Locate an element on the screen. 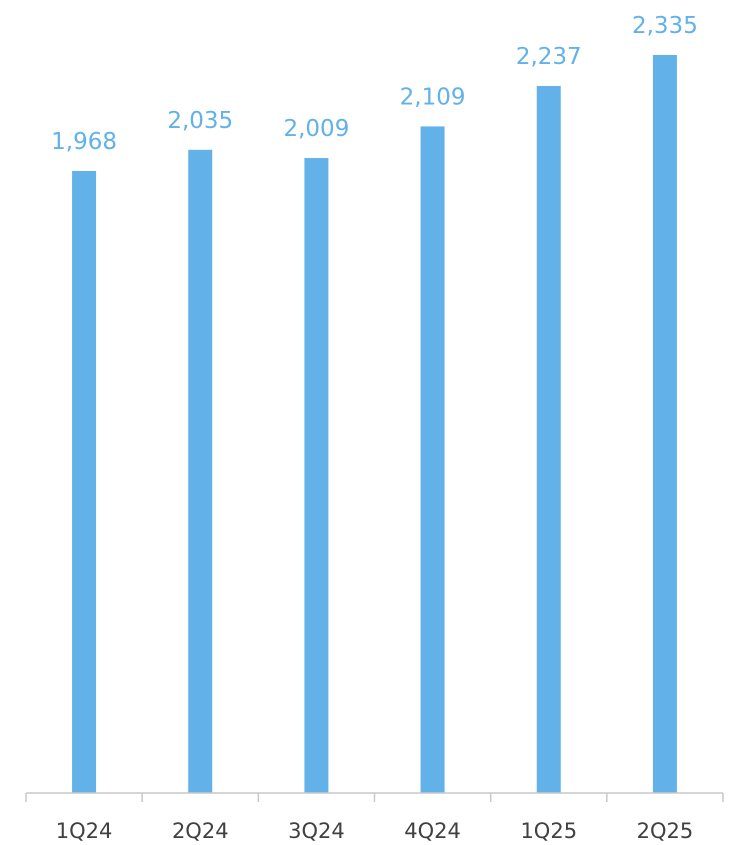 The width and height of the screenshot is (733, 845). data-label-2q24: 2,035 is located at coordinates (200, 121).